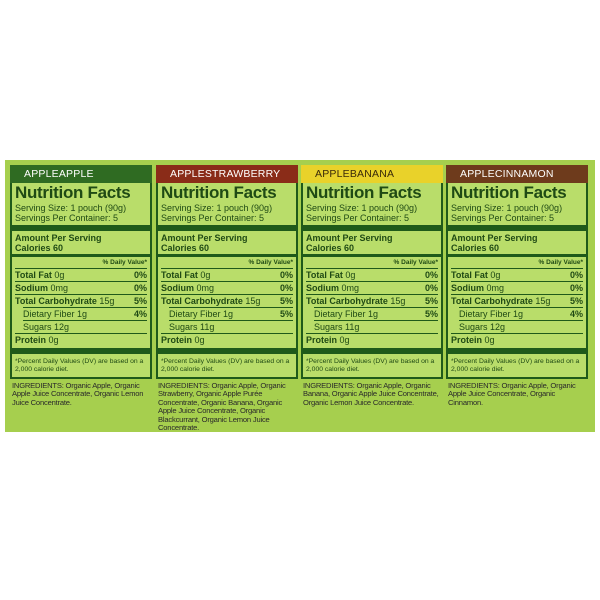 The width and height of the screenshot is (600, 600). What do you see at coordinates (576, 314) in the screenshot?
I see `daily-value: 4%` at bounding box center [576, 314].